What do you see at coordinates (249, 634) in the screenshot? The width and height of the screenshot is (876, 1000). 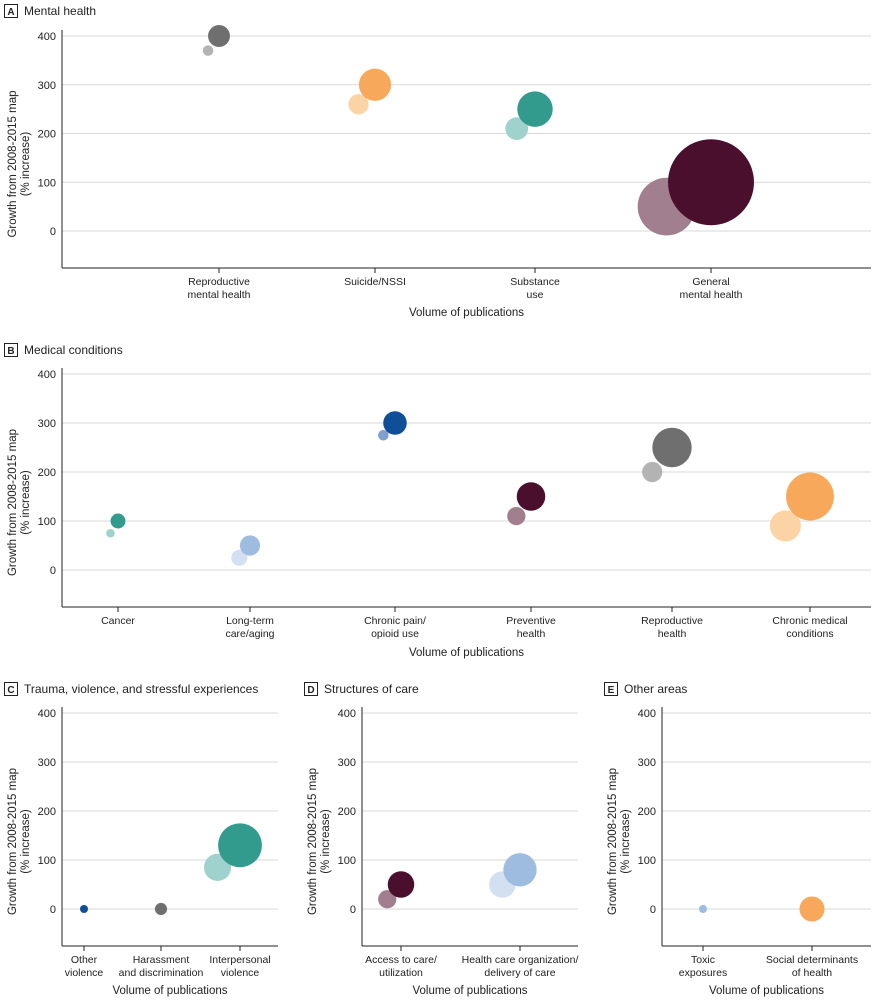 I see `category-label: care/aging` at bounding box center [249, 634].